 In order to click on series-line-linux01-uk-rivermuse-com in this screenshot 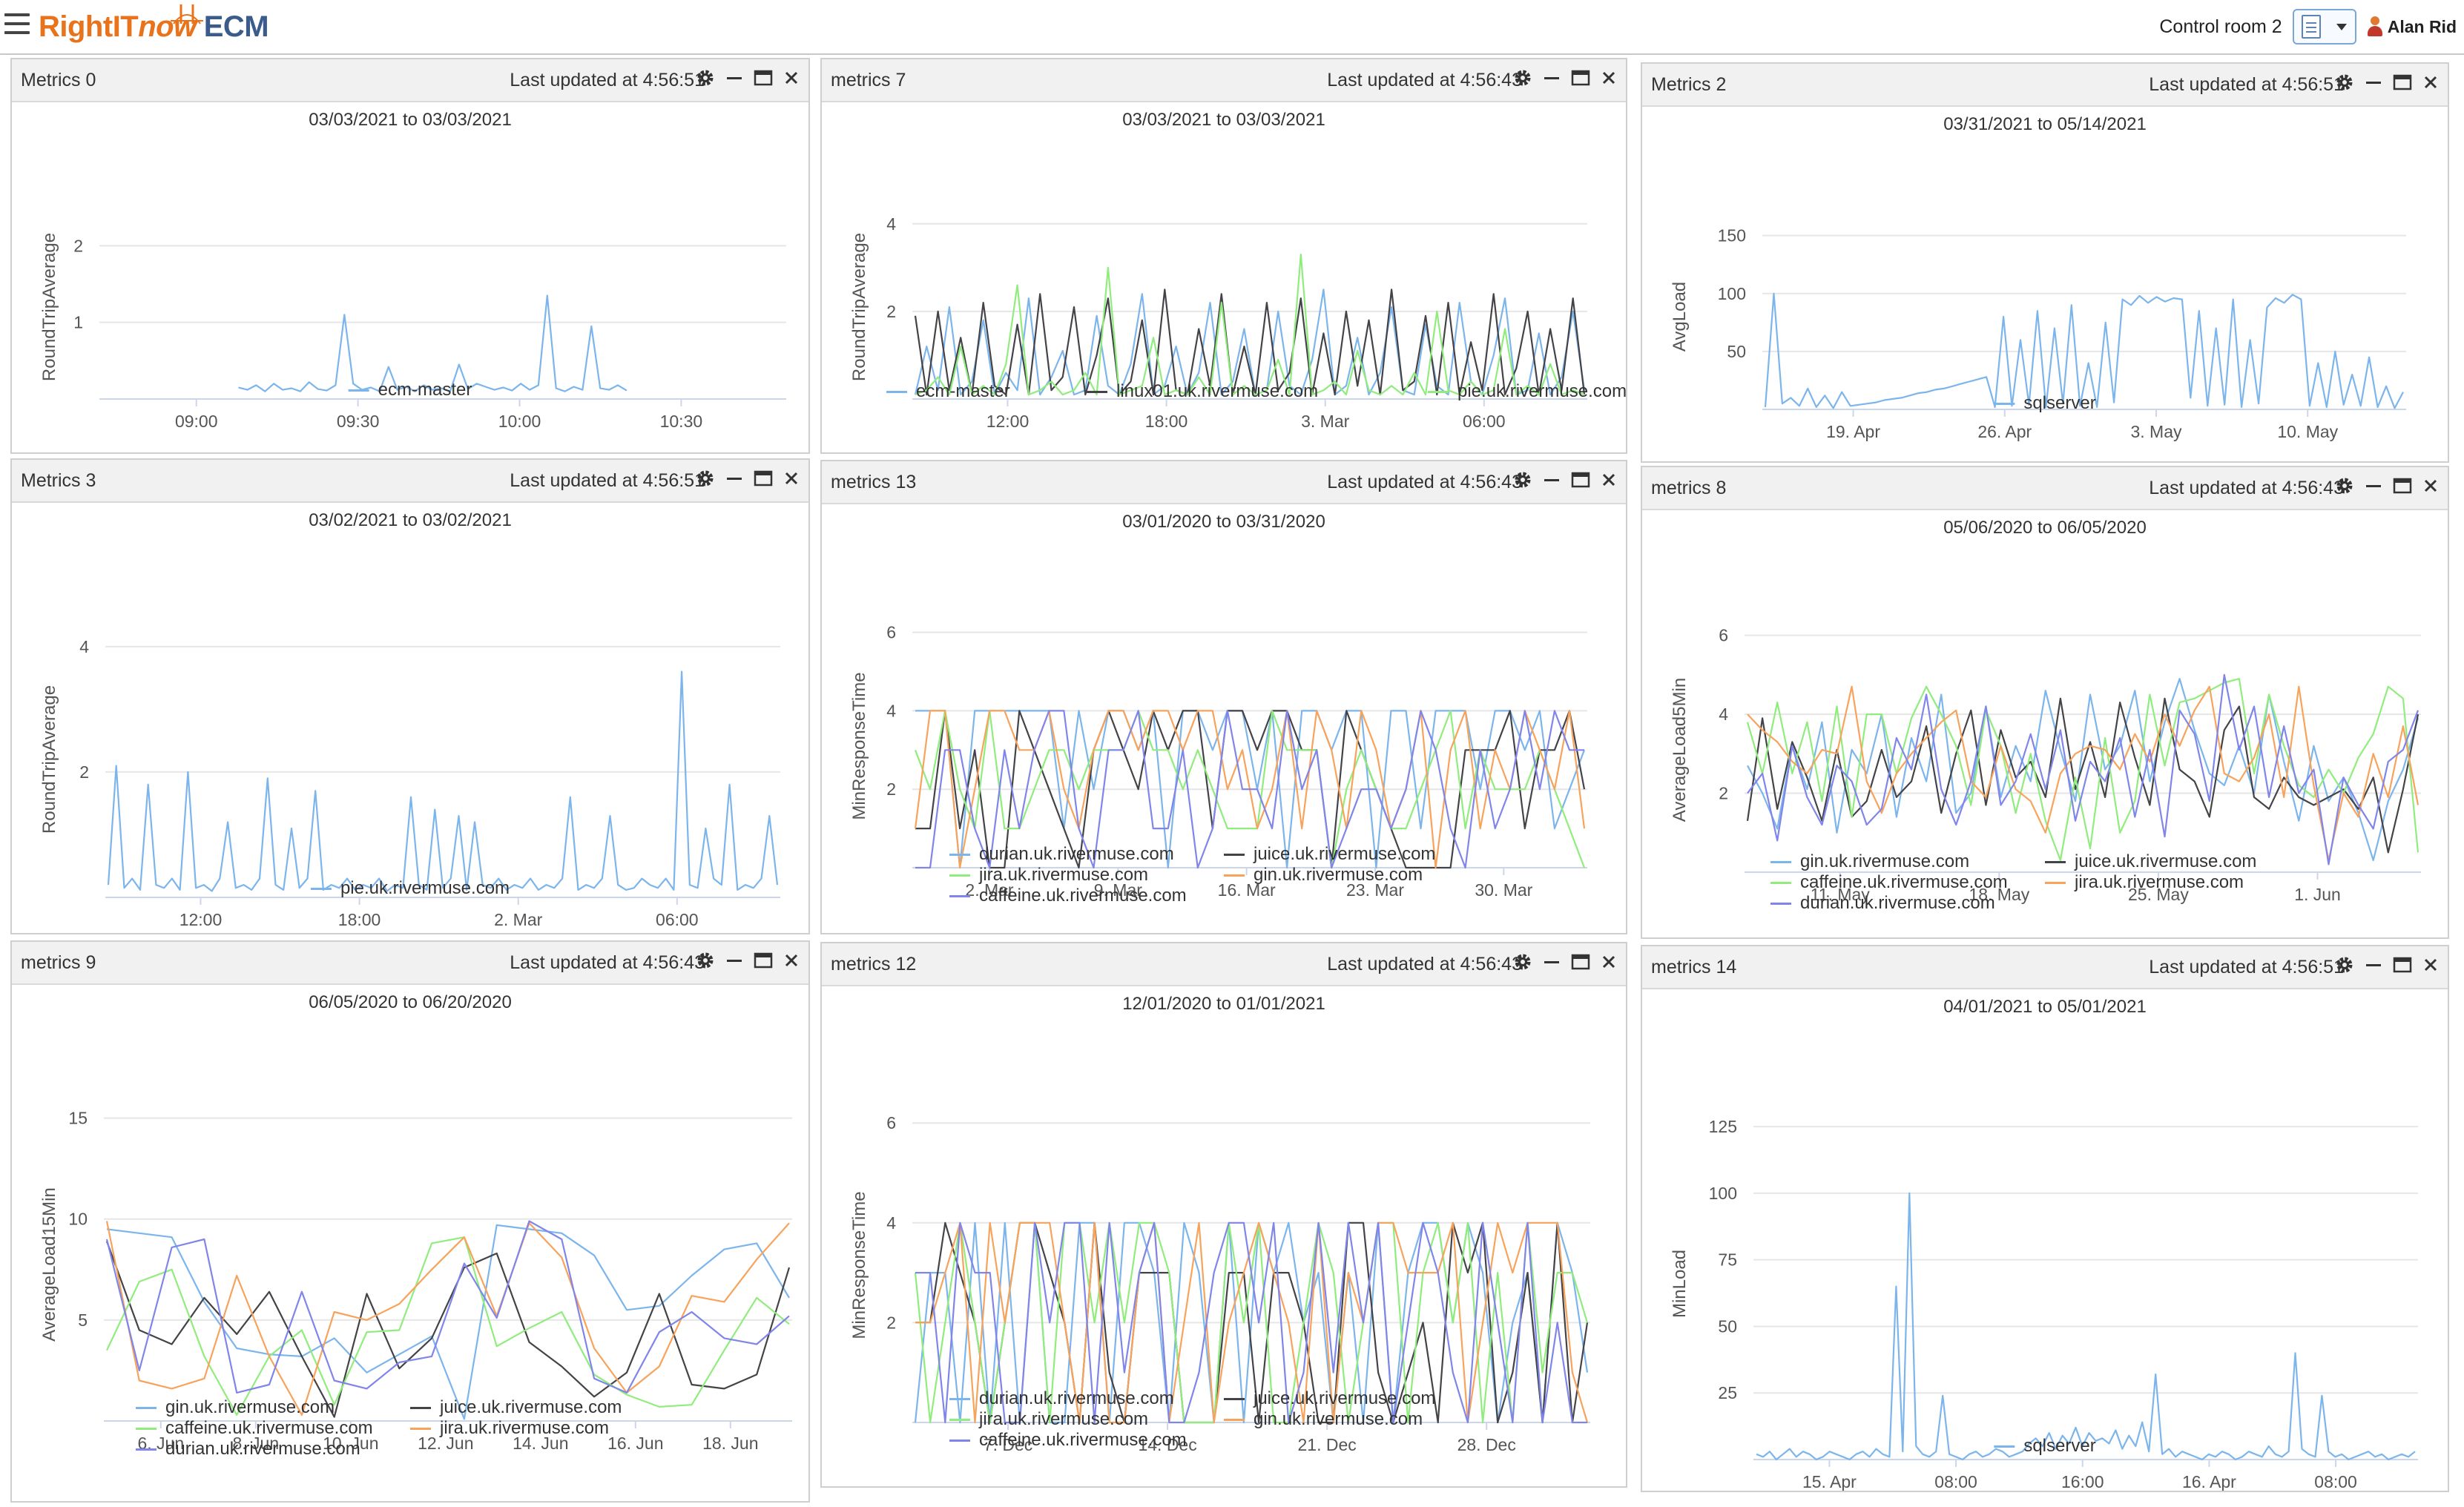, I will do `click(1250, 342)`.